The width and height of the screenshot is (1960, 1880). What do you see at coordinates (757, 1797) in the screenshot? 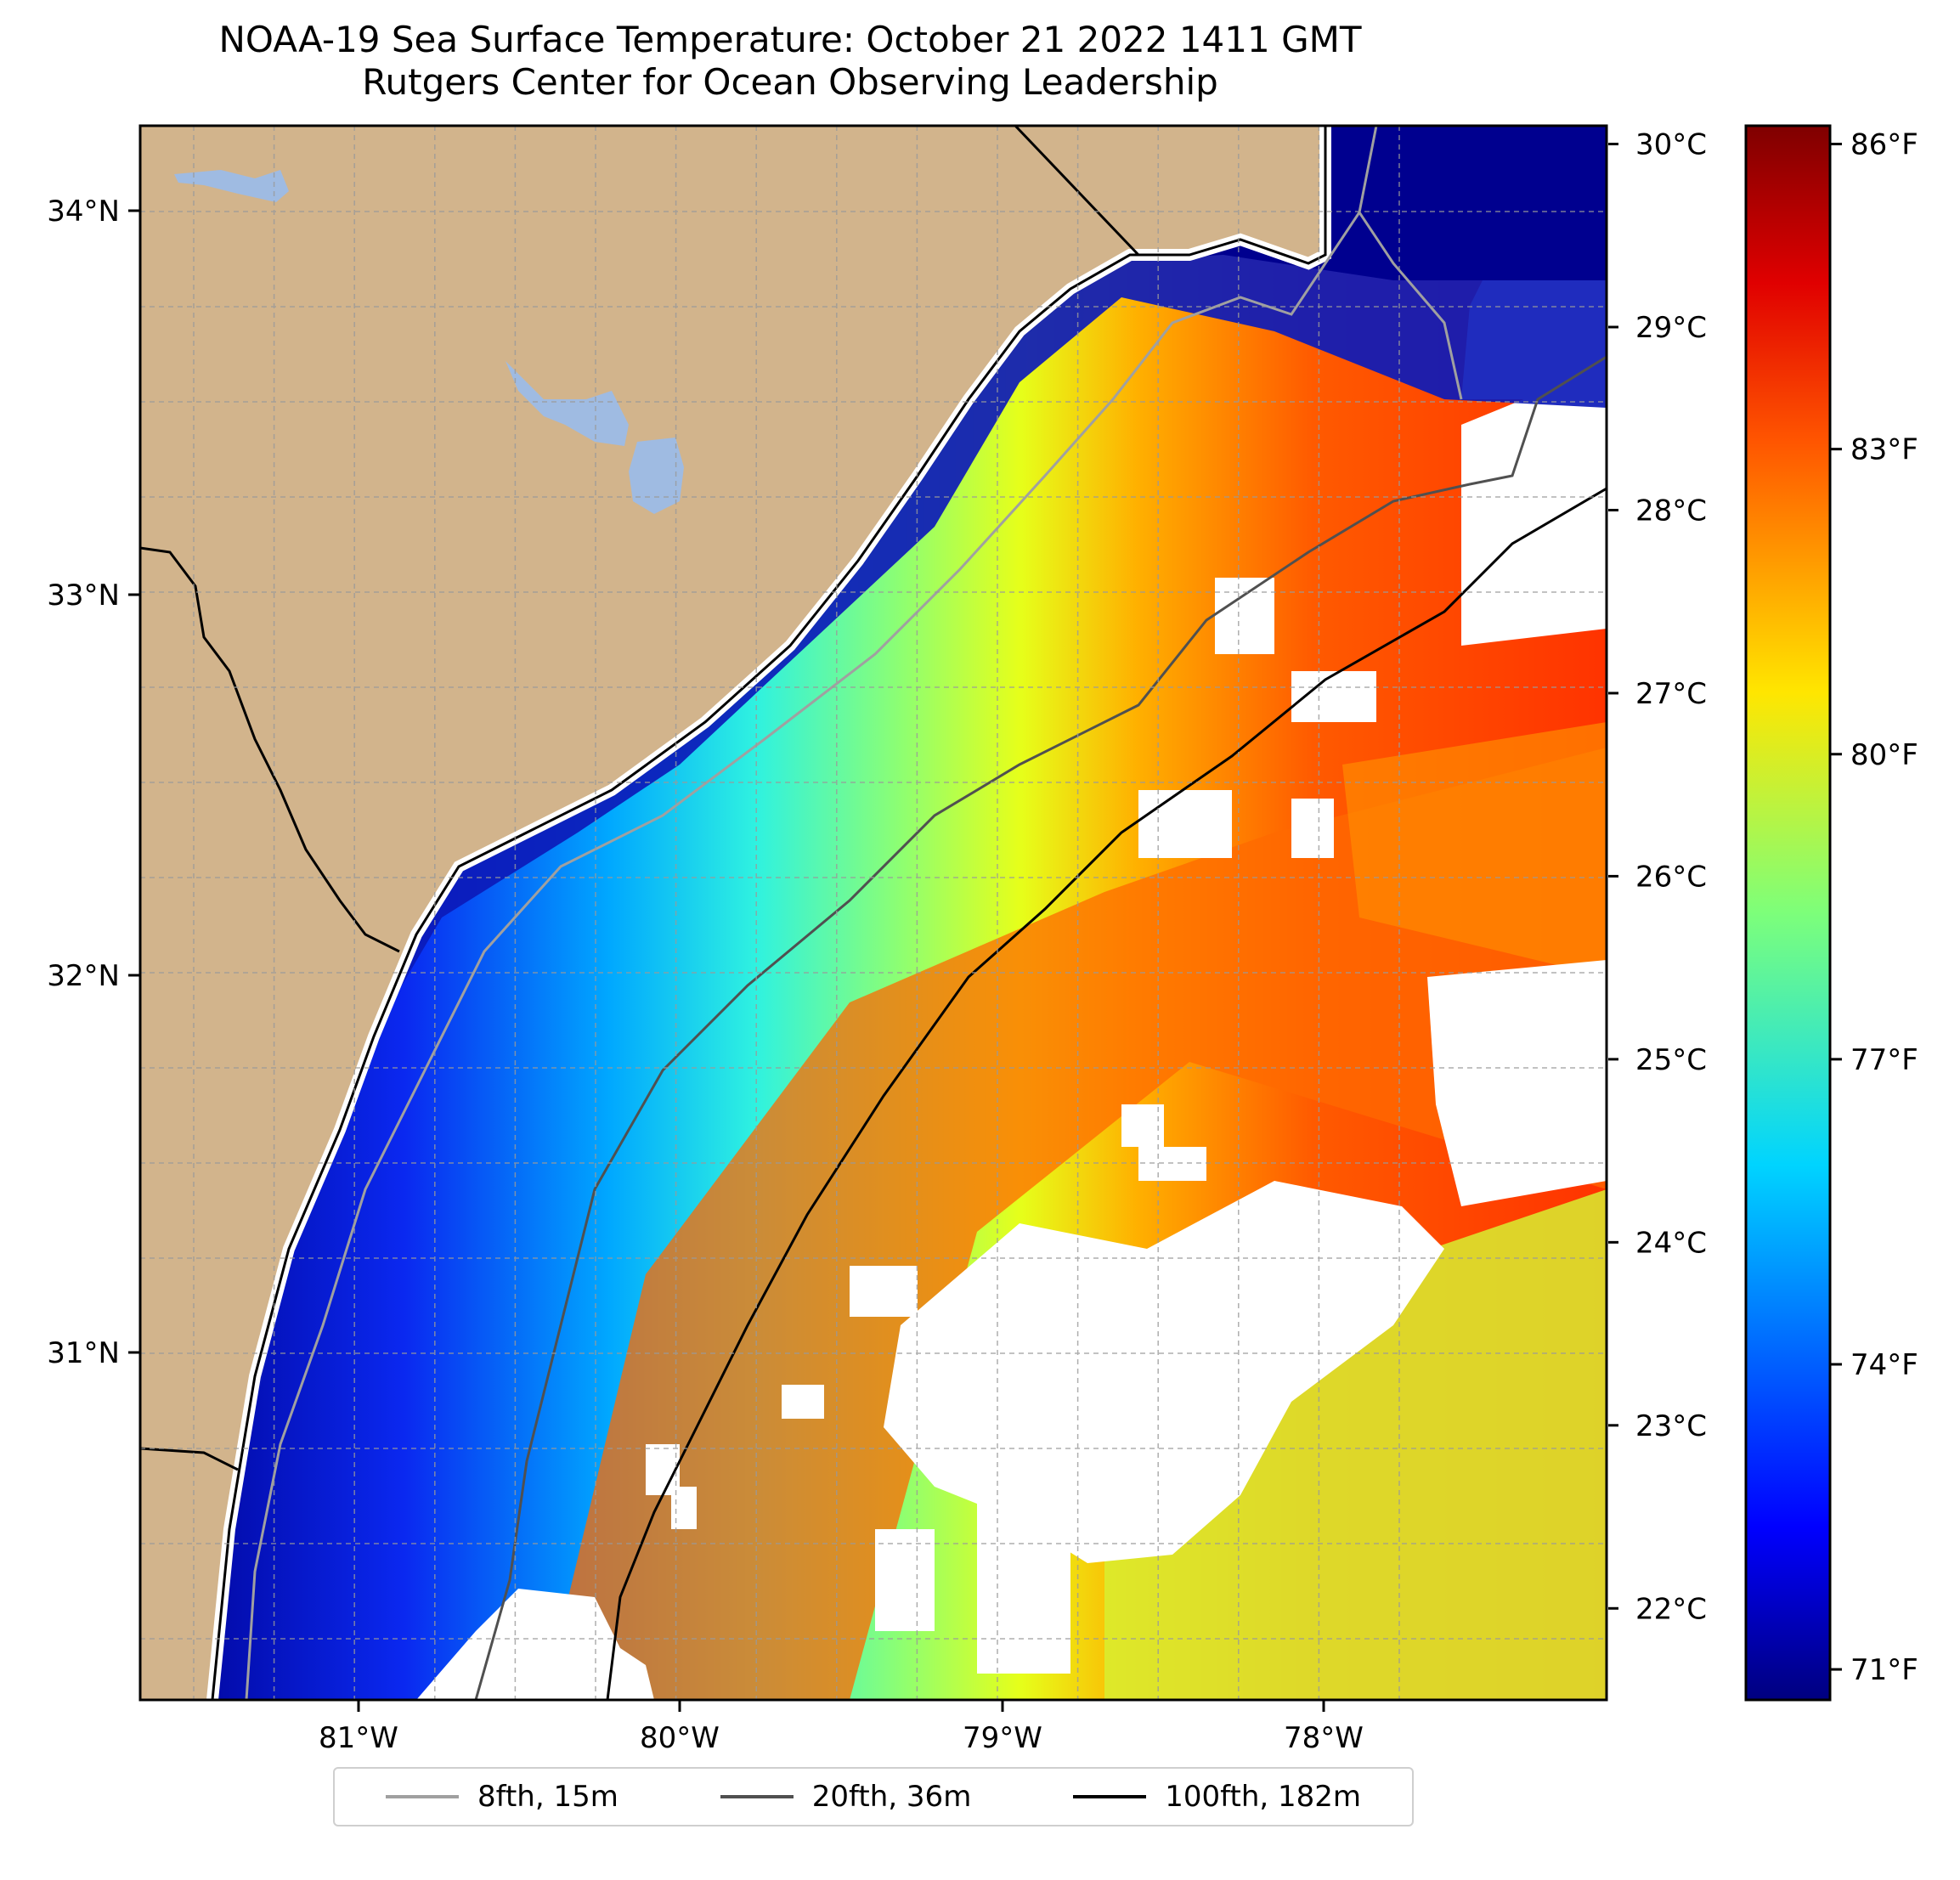
I see `legend-line-20fth` at bounding box center [757, 1797].